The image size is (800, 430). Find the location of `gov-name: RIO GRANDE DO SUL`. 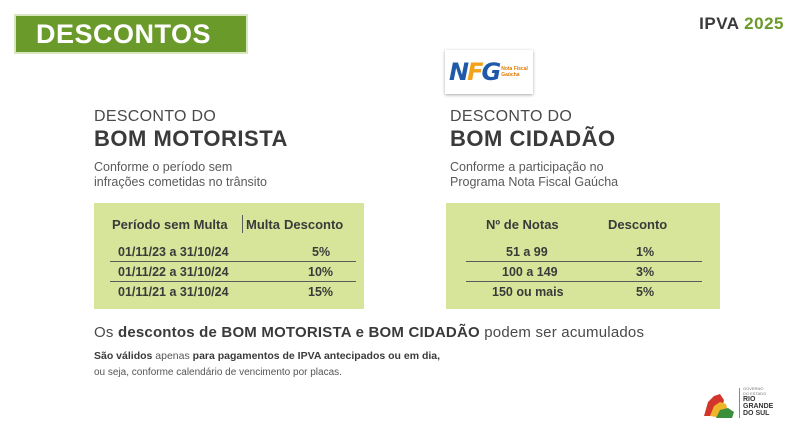

gov-name: RIO GRANDE DO SUL is located at coordinates (758, 406).